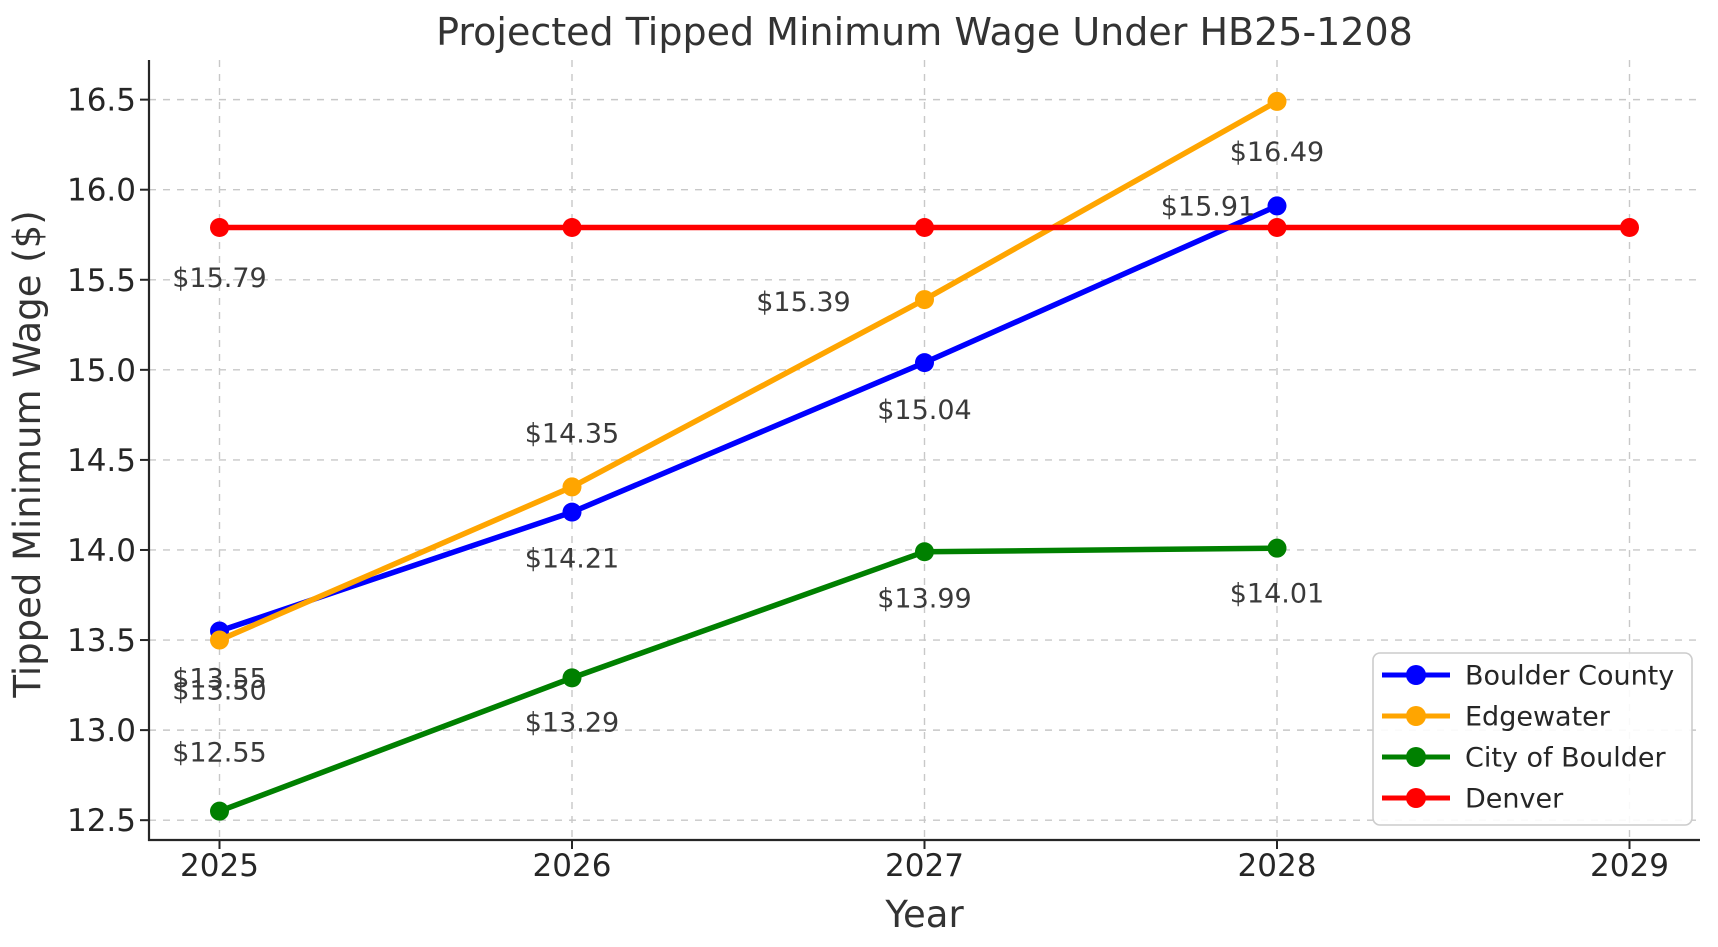 Image resolution: width=1718 pixels, height=947 pixels. Describe the element at coordinates (1532, 739) in the screenshot. I see `legend-box` at that location.